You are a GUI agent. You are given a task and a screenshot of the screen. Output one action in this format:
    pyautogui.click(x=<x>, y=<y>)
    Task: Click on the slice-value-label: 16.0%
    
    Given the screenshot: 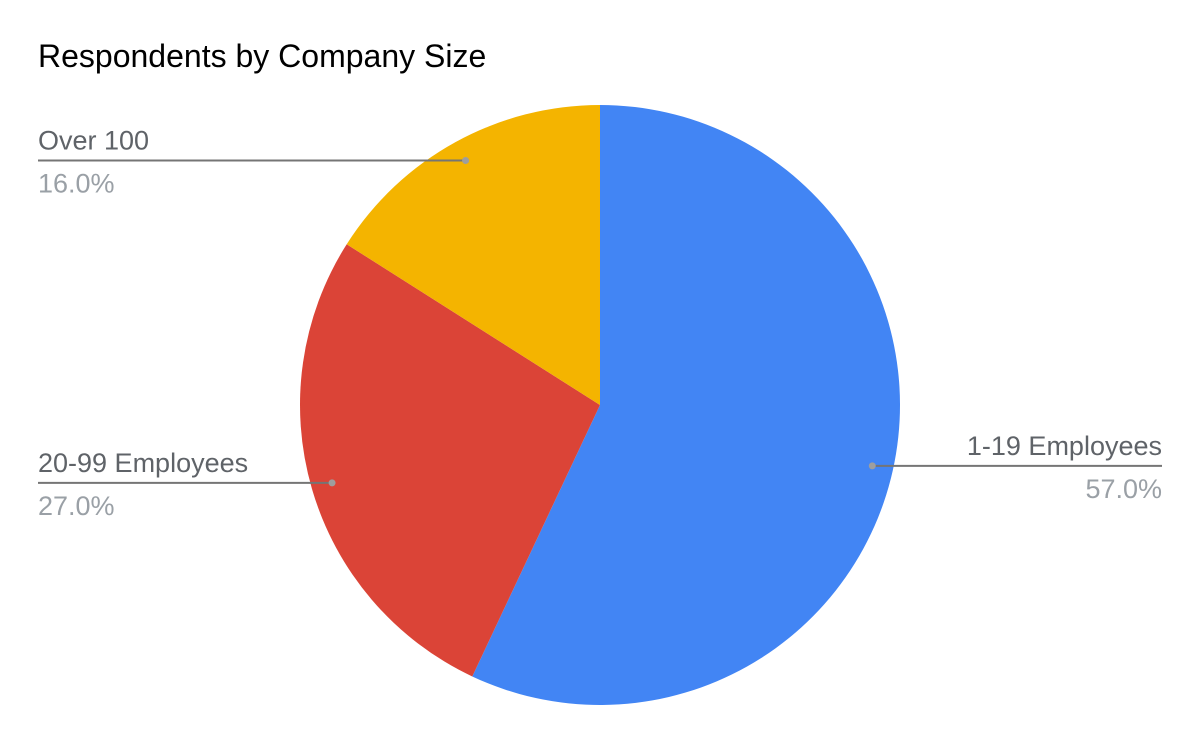 What is the action you would take?
    pyautogui.click(x=76, y=184)
    